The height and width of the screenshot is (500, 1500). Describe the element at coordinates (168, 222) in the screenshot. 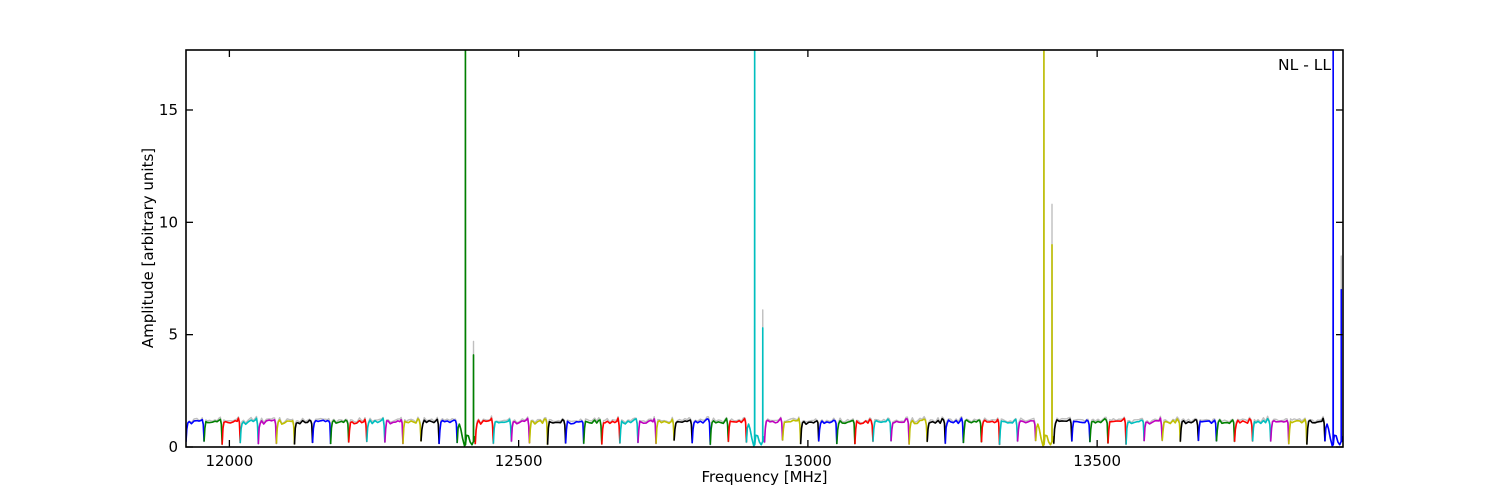

I see `y-tick-label: 10` at that location.